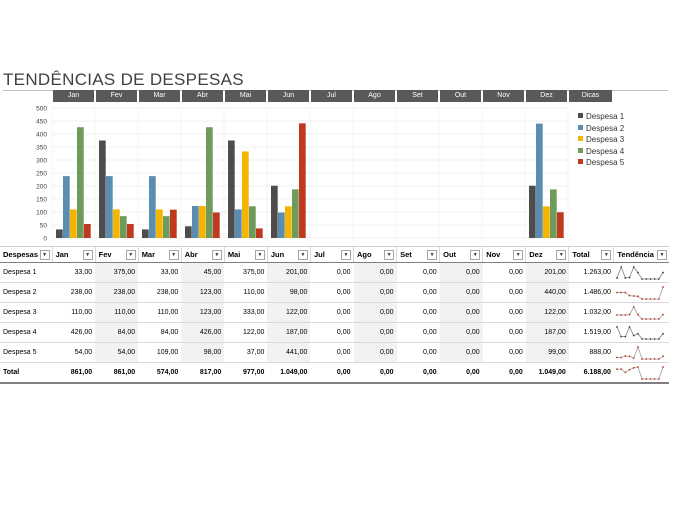  I want to click on table-cell: 37,00, so click(246, 352).